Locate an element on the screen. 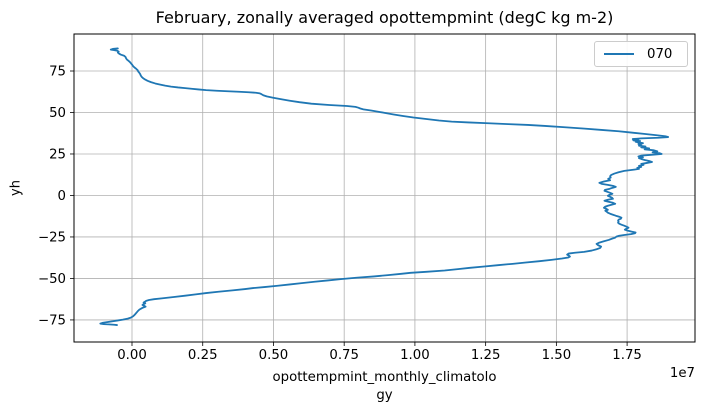  y-tick-label: 0 is located at coordinates (62, 196).